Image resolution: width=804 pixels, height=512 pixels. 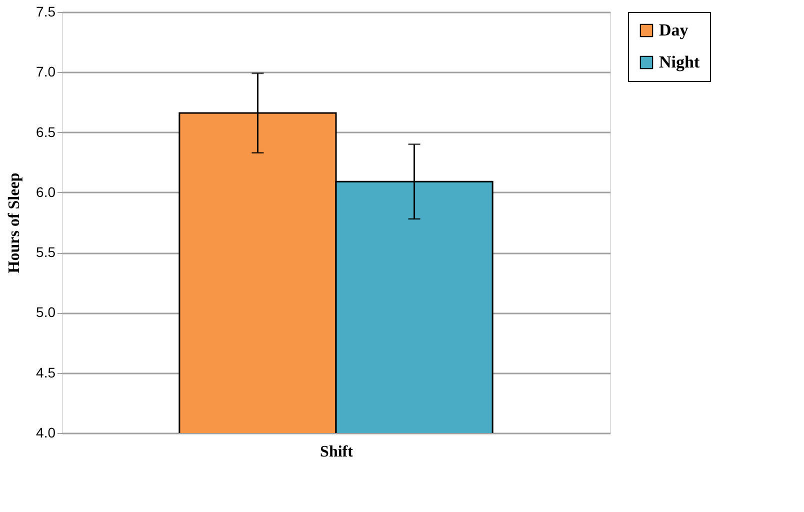 What do you see at coordinates (46, 132) in the screenshot?
I see `y-tick-label: 6.5` at bounding box center [46, 132].